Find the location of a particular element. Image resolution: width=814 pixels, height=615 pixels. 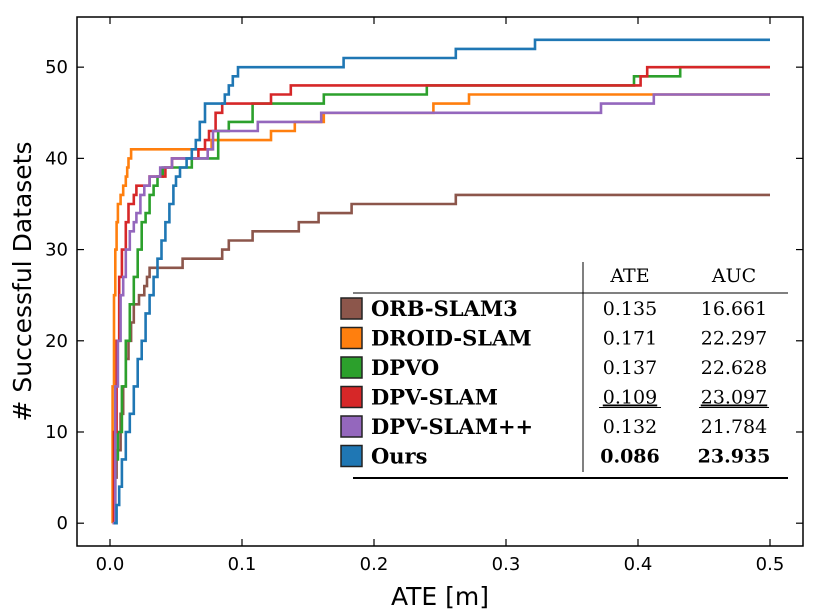

legend-swatch-dpvo is located at coordinates (351, 367).